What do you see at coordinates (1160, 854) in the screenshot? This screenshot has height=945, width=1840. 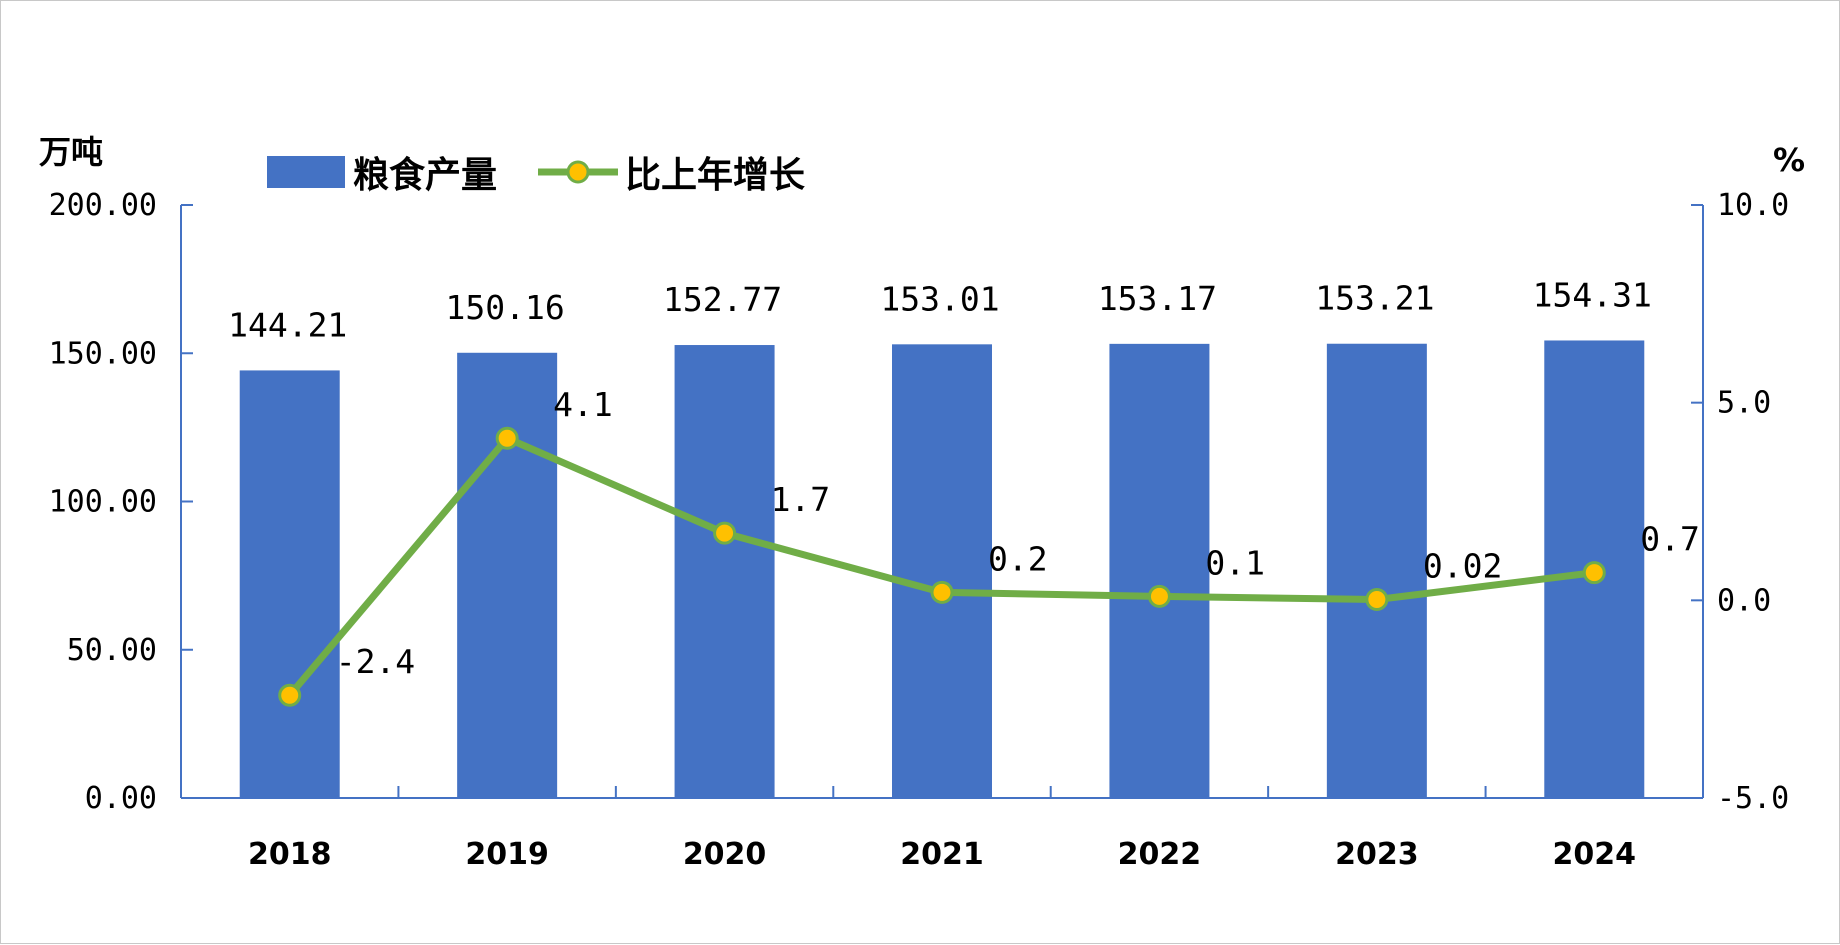 I see `x-tick-label: 2022` at bounding box center [1160, 854].